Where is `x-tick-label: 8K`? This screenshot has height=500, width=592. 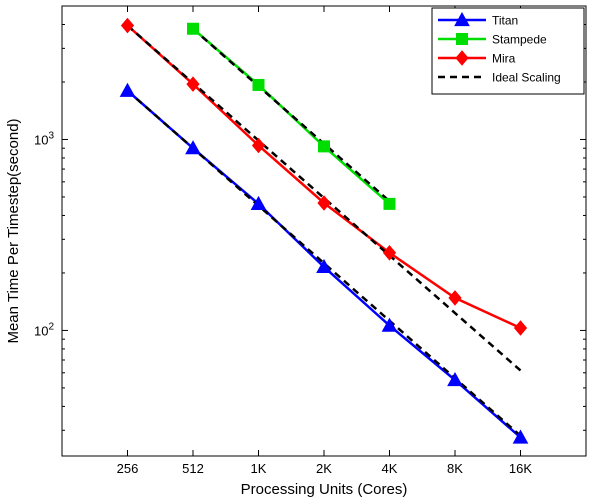 x-tick-label: 8K is located at coordinates (455, 468).